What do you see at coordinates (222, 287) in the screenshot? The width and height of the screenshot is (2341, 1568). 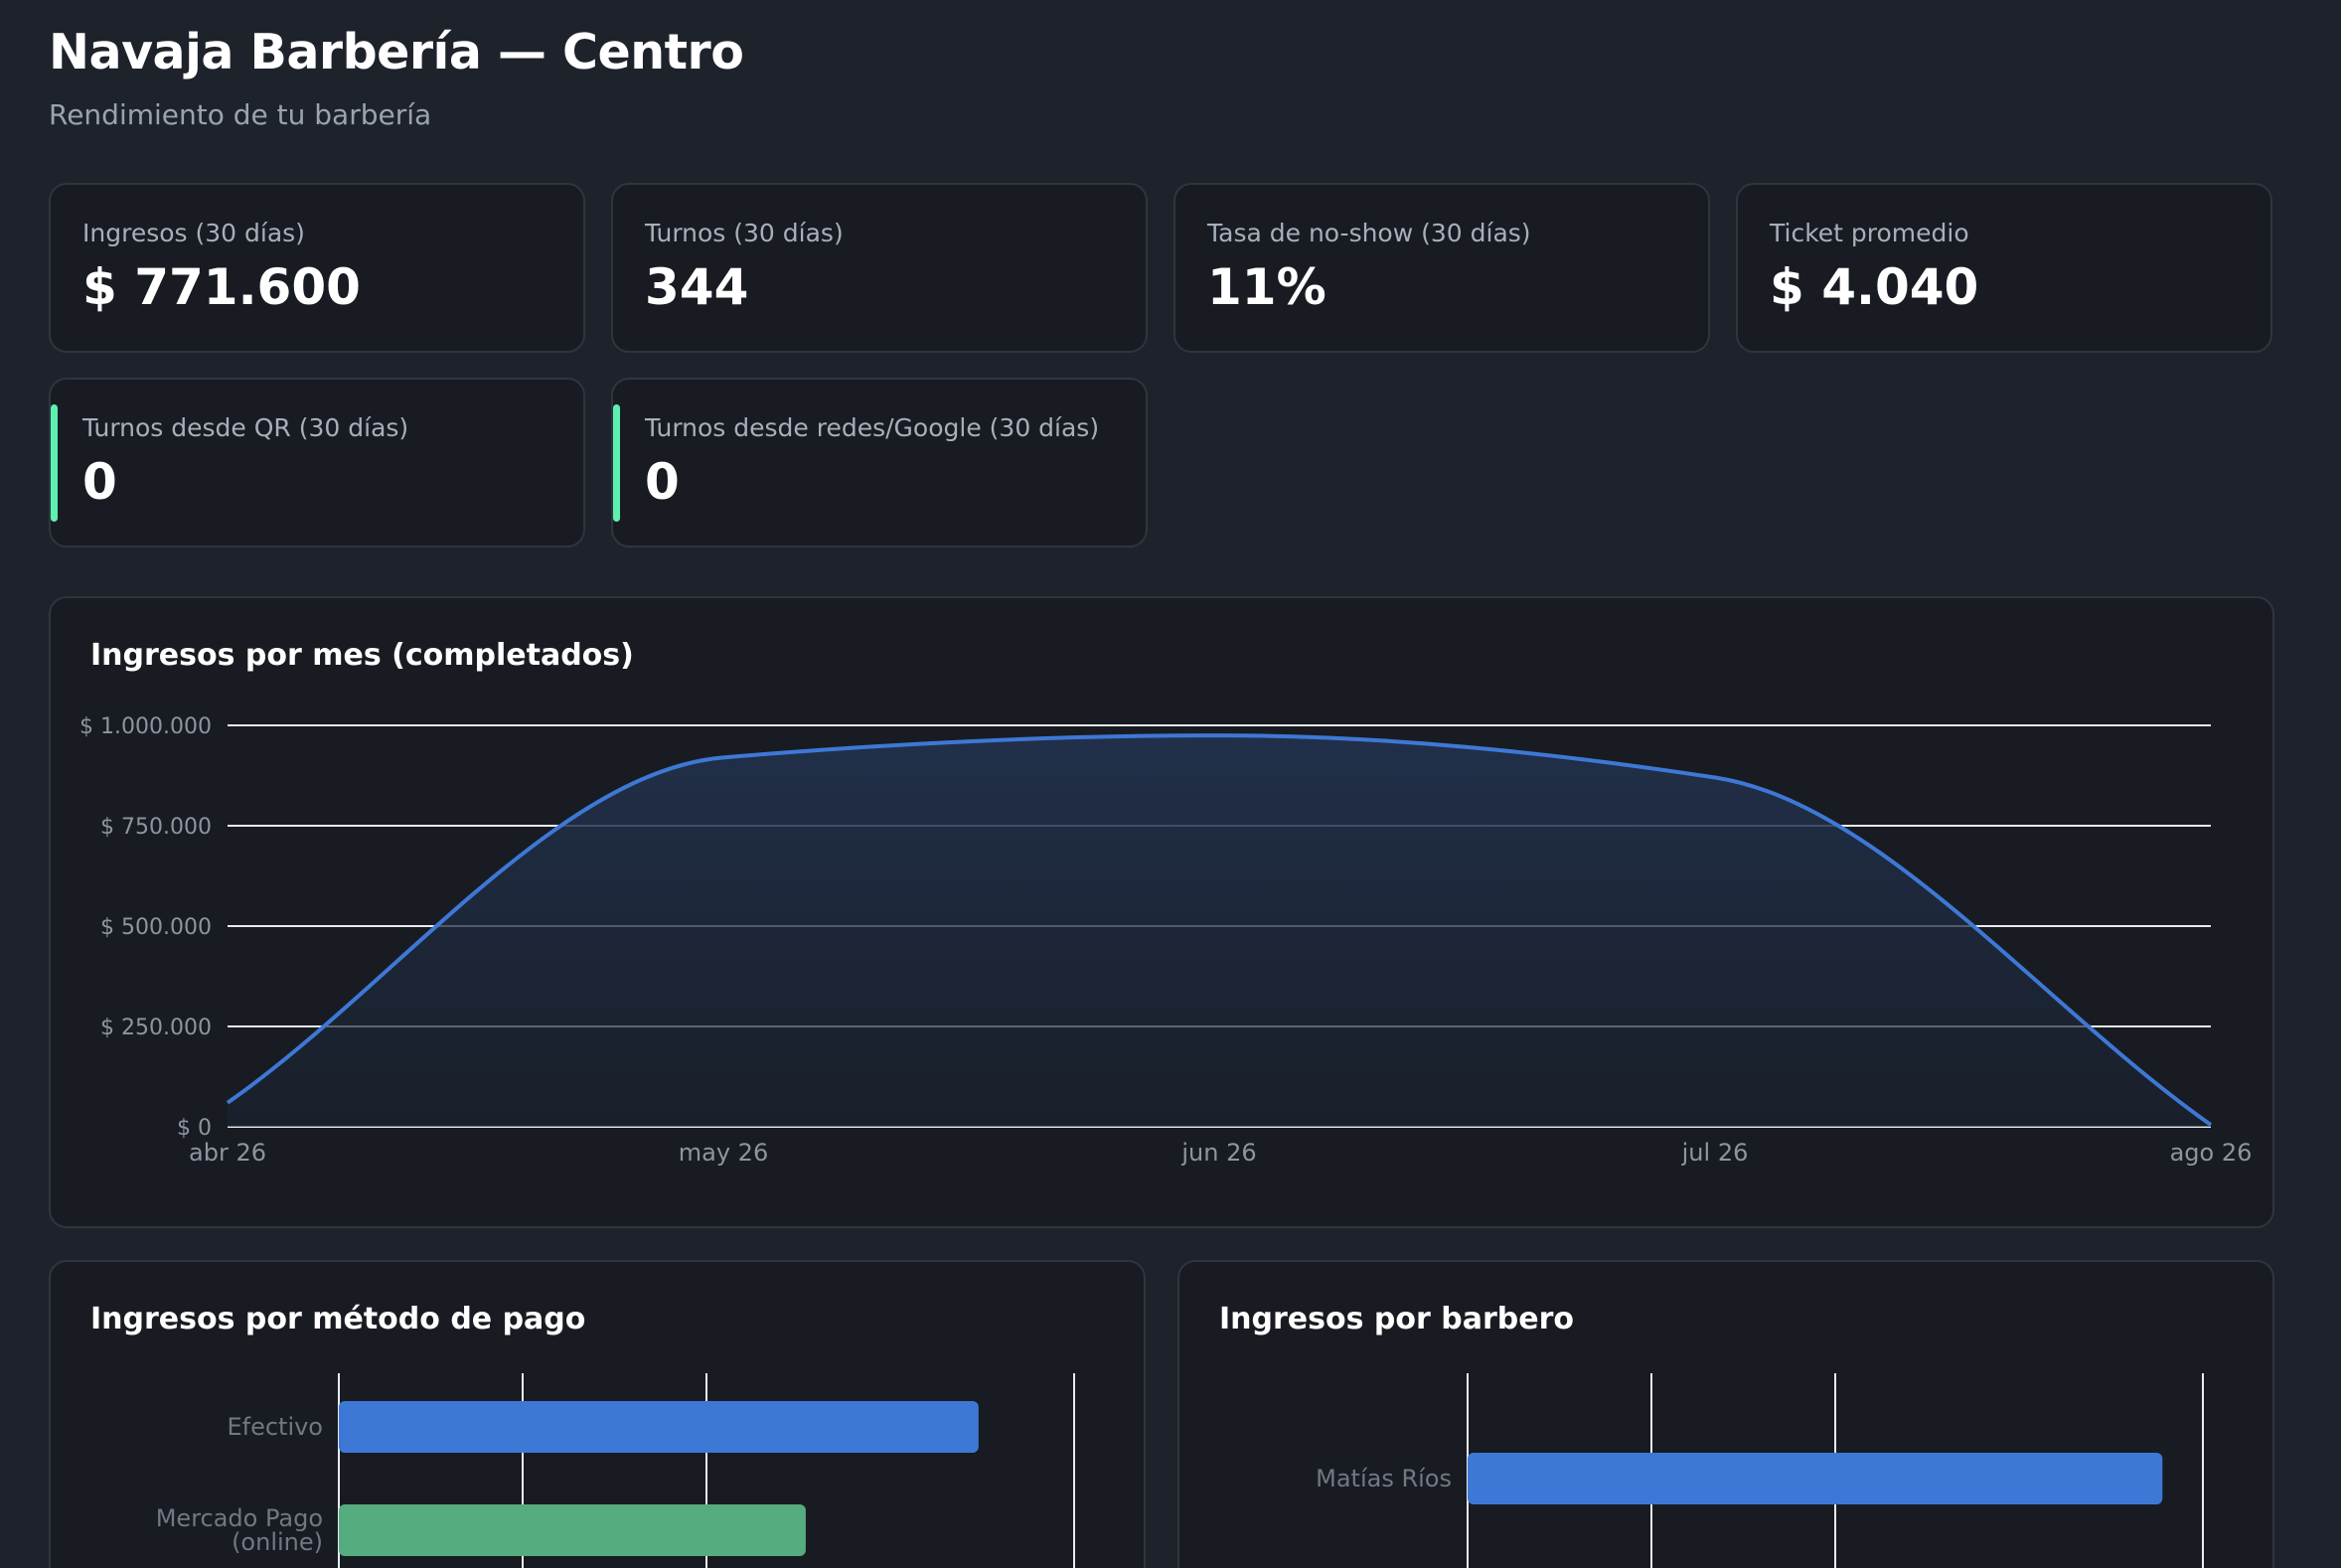 I see `stat-value: $ 771.600` at bounding box center [222, 287].